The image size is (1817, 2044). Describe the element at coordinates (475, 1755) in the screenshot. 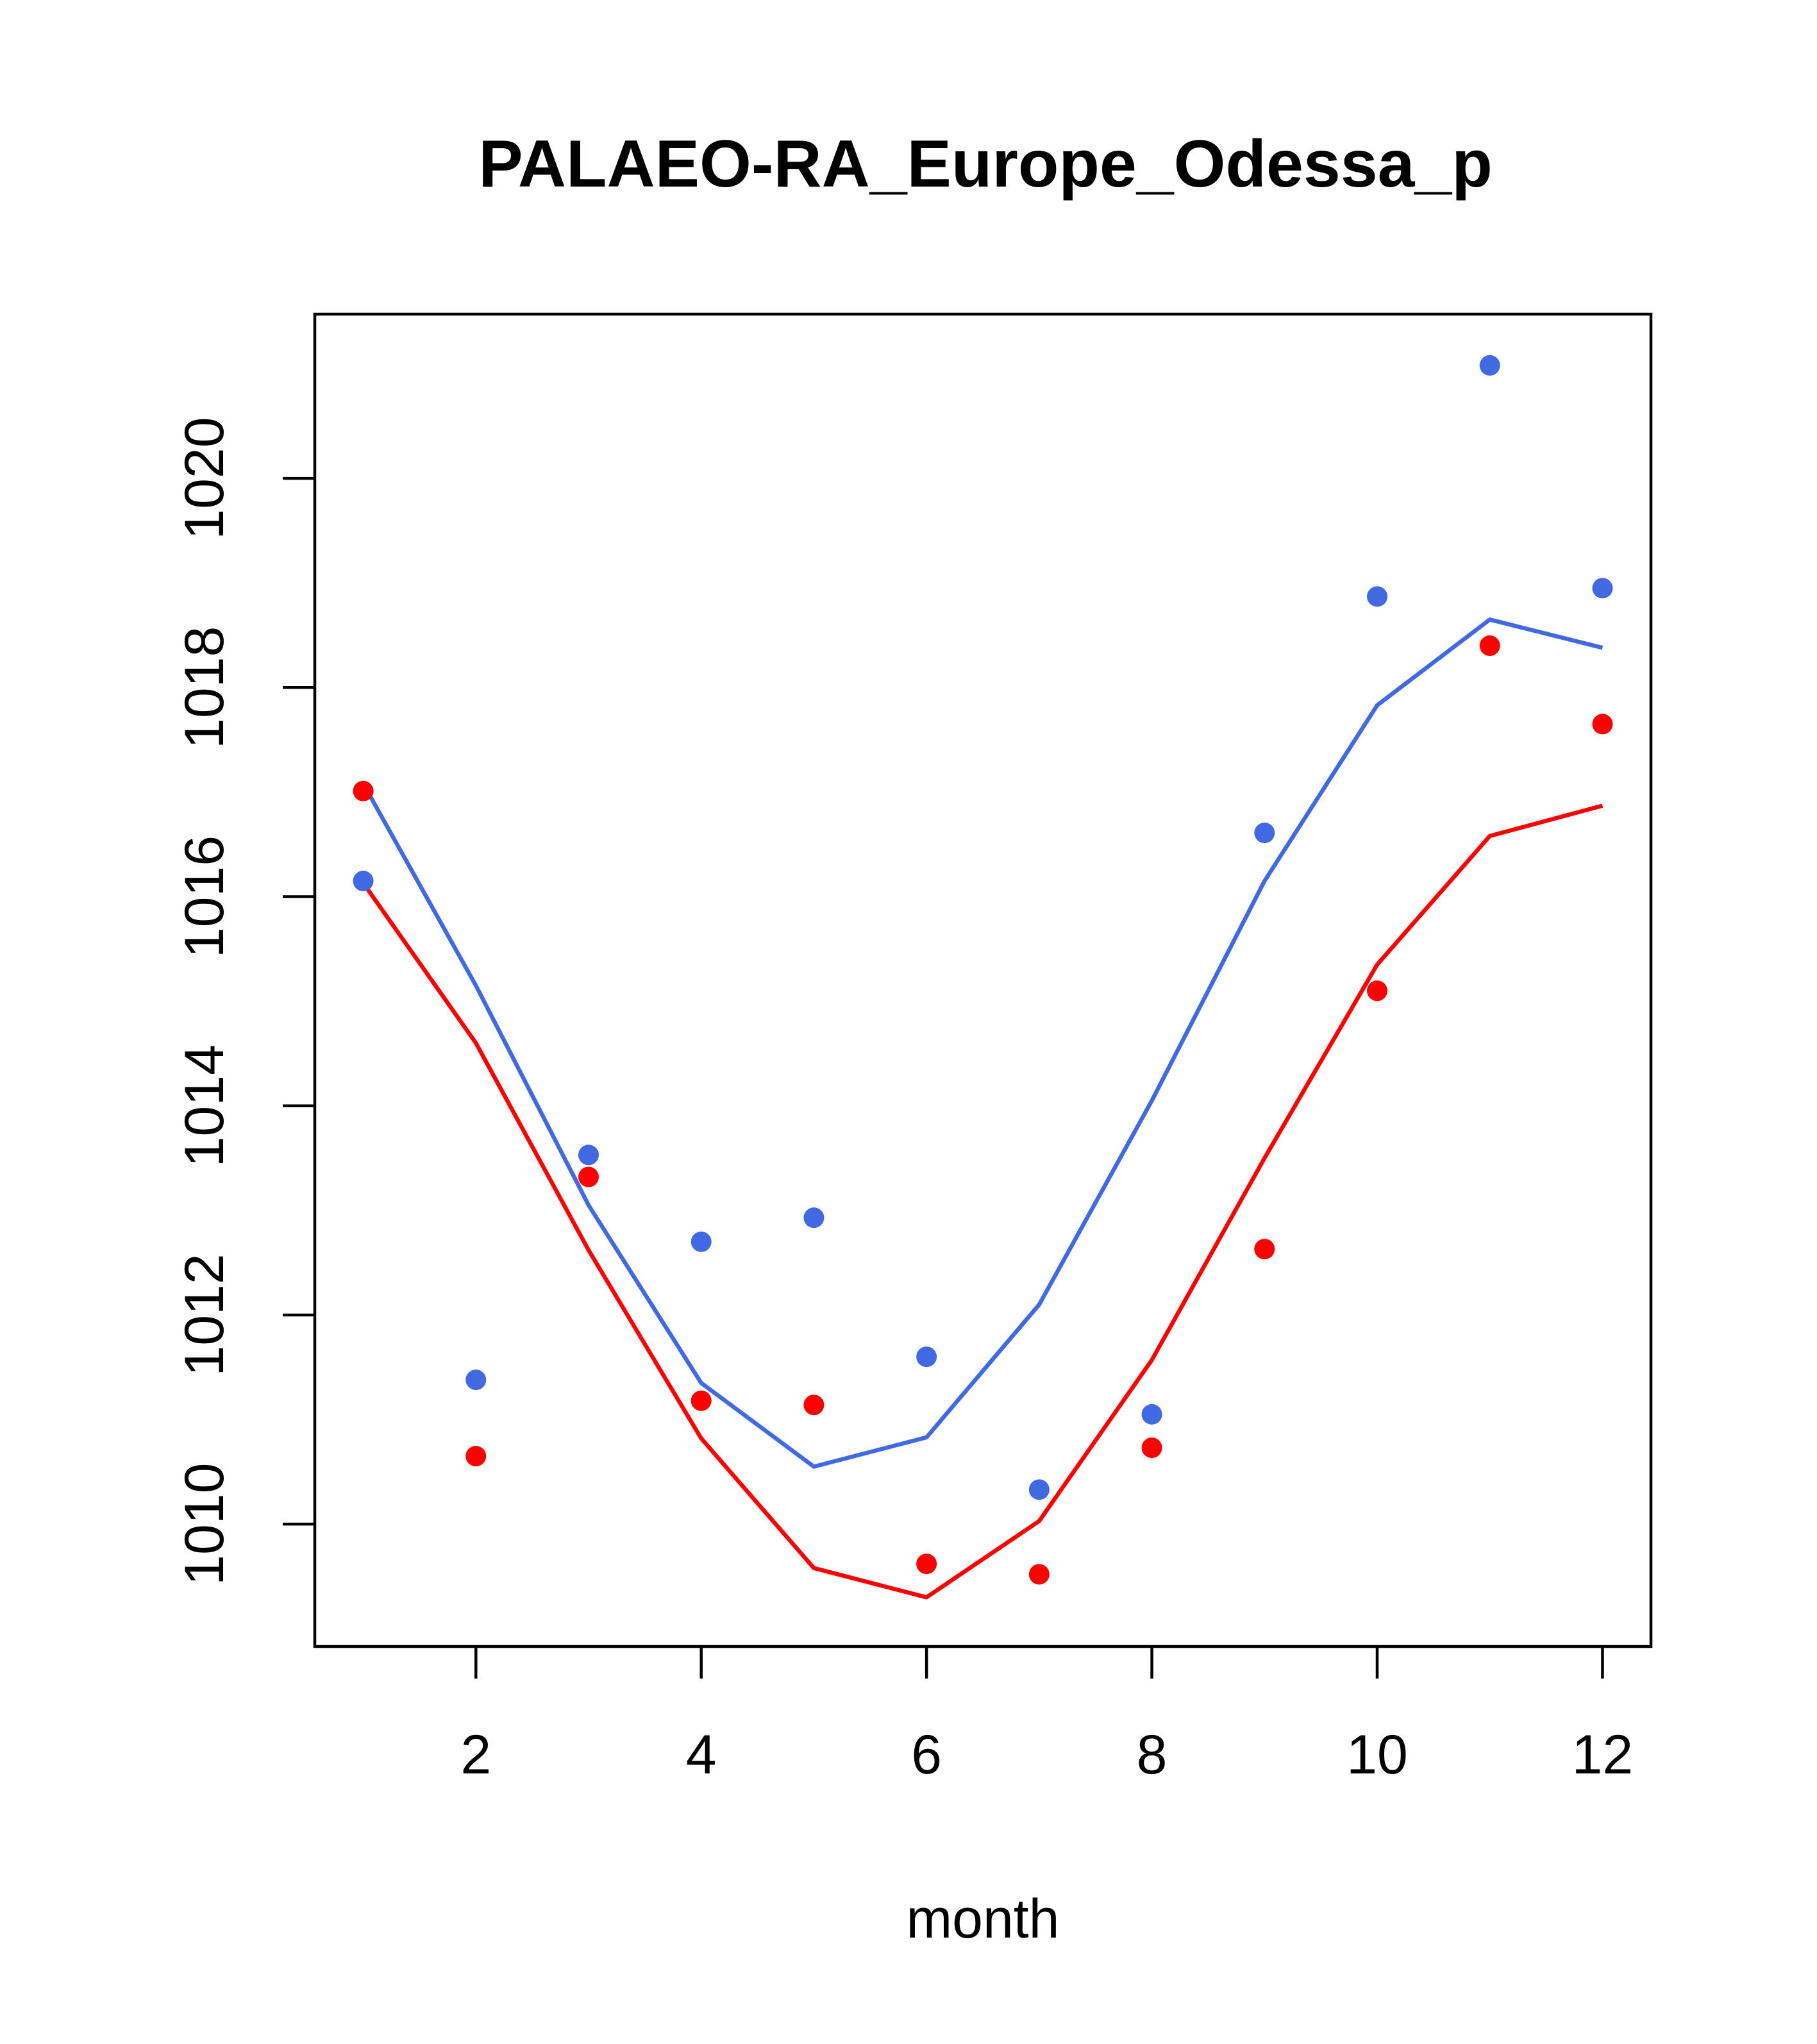

I see `x-tick-label: 2` at that location.